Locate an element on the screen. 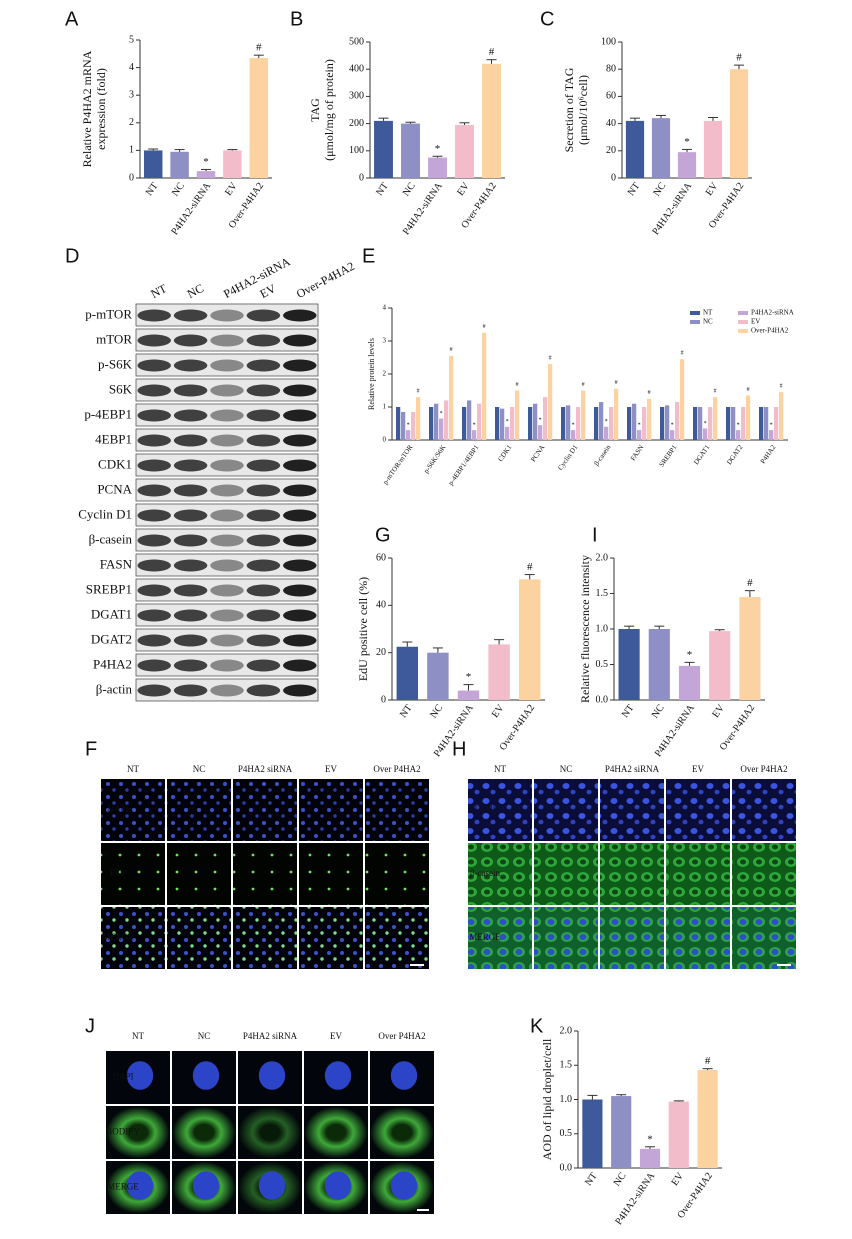 Image resolution: width=852 pixels, height=1239 pixels. y-axis-label: EdU positive cell (%) is located at coordinates (363, 629).